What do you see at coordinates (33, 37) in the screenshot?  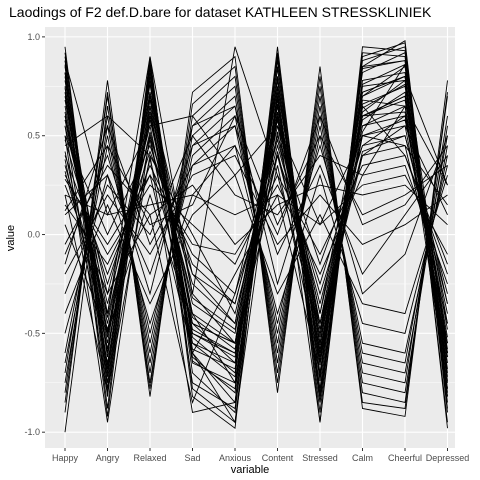 I see `y-tick-label: 1.0` at bounding box center [33, 37].